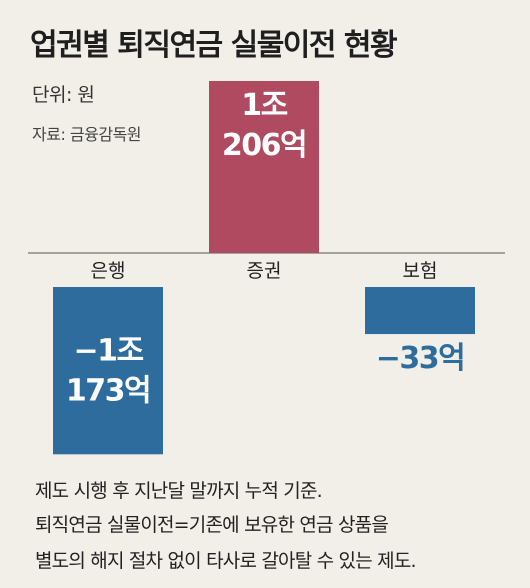  I want to click on value-label-은행-1: 173억, so click(108, 391).